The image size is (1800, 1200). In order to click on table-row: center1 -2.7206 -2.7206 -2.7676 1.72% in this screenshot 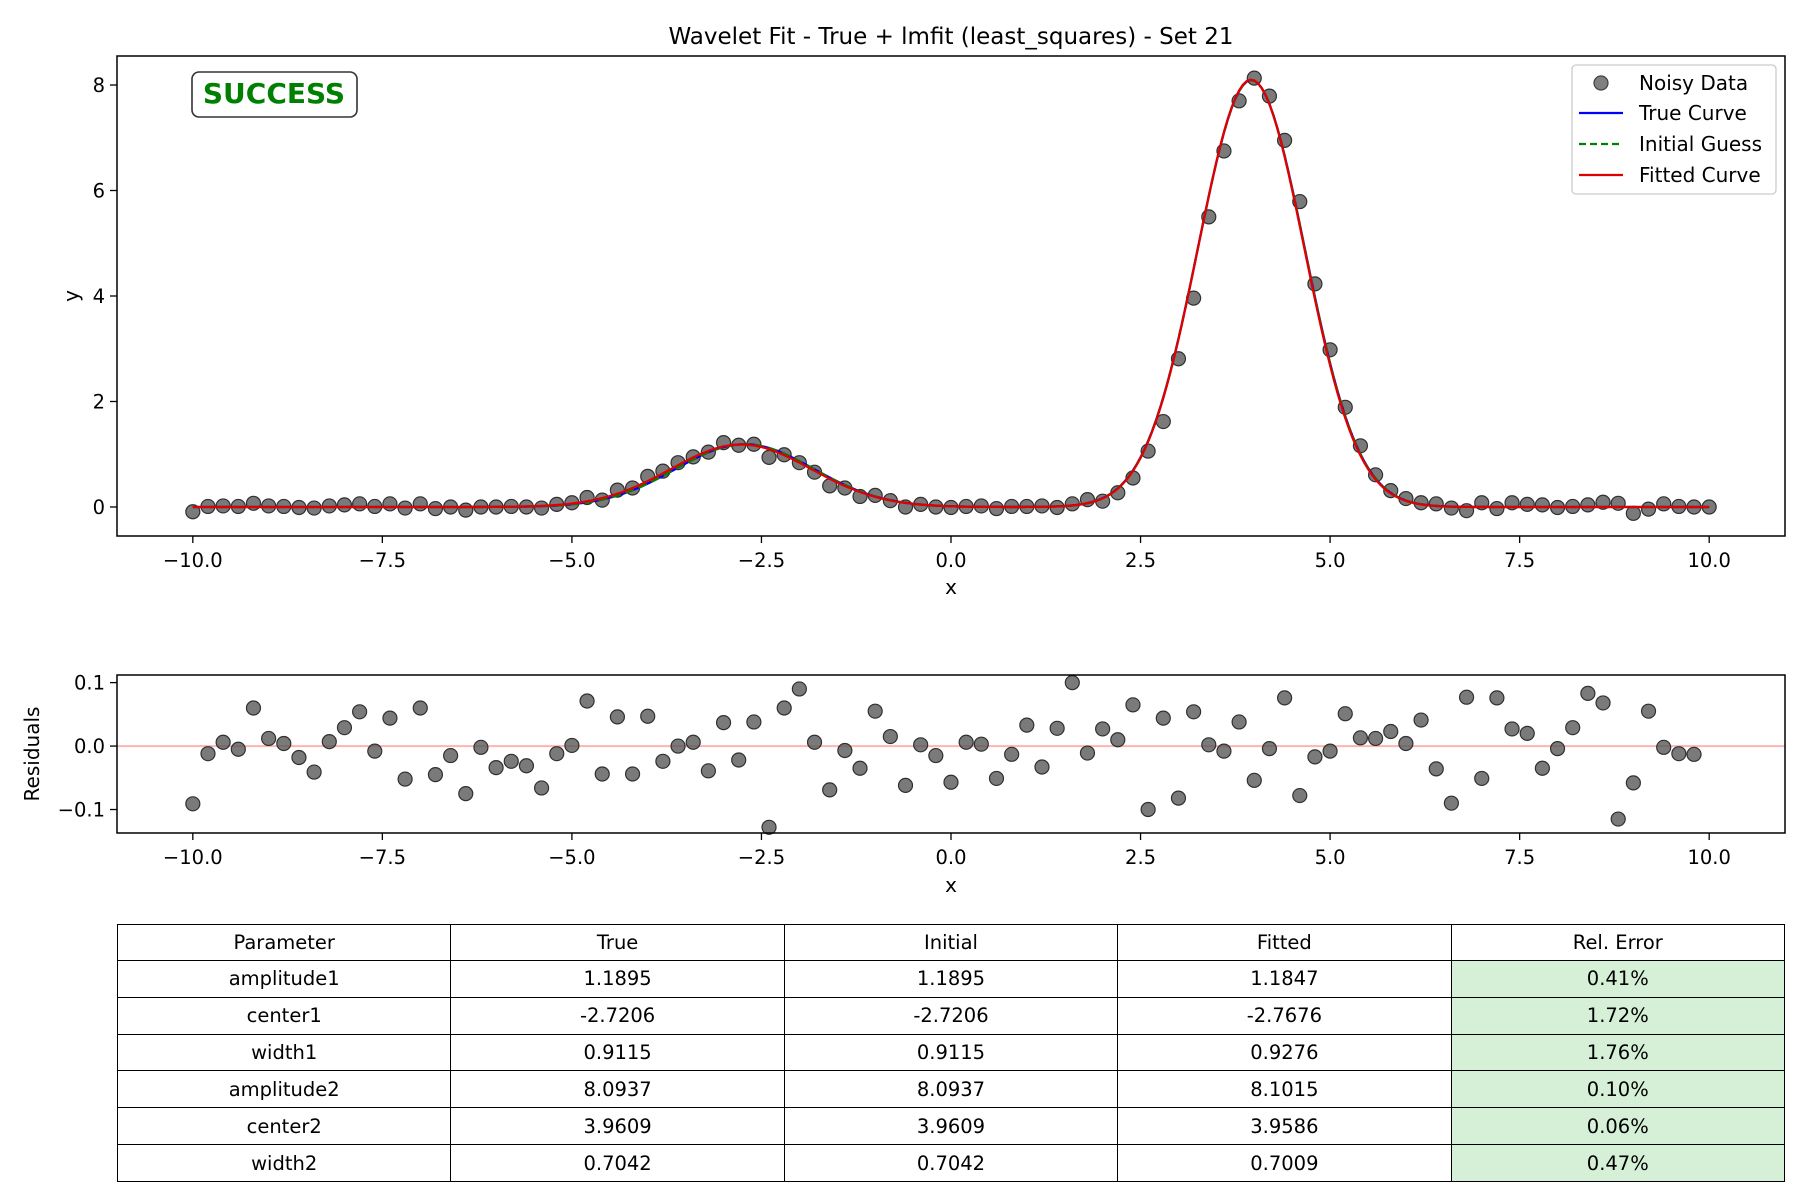, I will do `click(951, 1015)`.